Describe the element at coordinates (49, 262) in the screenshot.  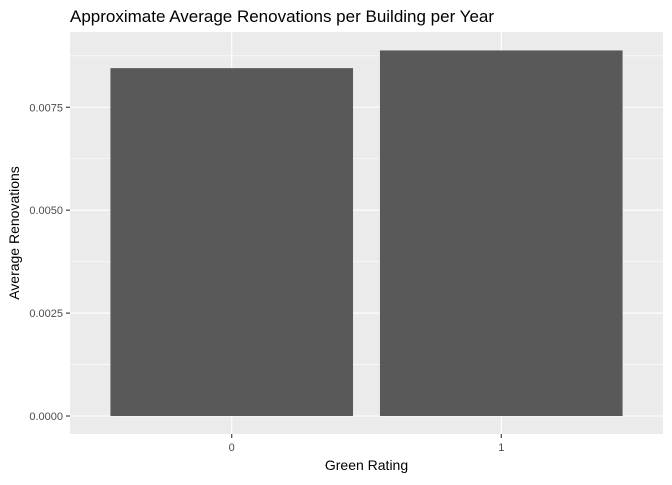
I see `y-axis: 0.0000 0.0025 0.0050 0.0075` at that location.